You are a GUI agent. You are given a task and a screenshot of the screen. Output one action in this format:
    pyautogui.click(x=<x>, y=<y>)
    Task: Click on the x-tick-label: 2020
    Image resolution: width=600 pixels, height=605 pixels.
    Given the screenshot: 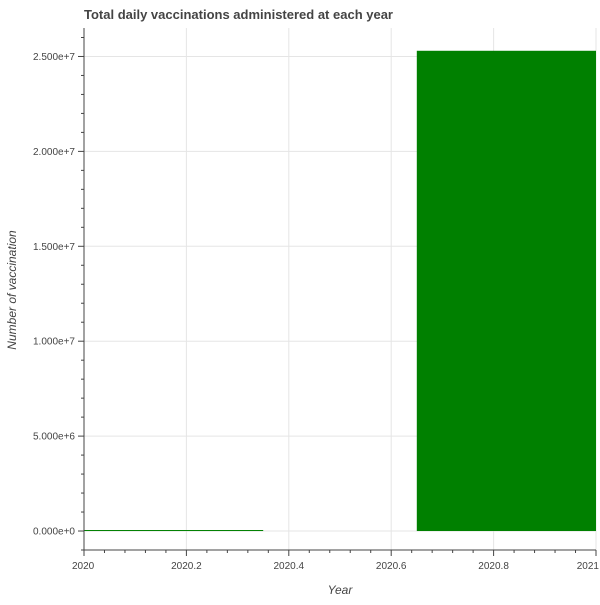 What is the action you would take?
    pyautogui.click(x=83, y=566)
    